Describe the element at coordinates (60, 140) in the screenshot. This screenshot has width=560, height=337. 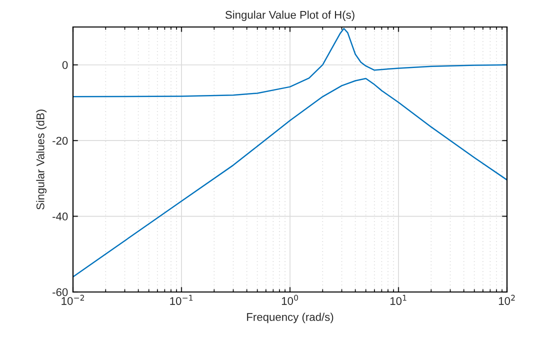
I see `y-tick-label: -20` at that location.